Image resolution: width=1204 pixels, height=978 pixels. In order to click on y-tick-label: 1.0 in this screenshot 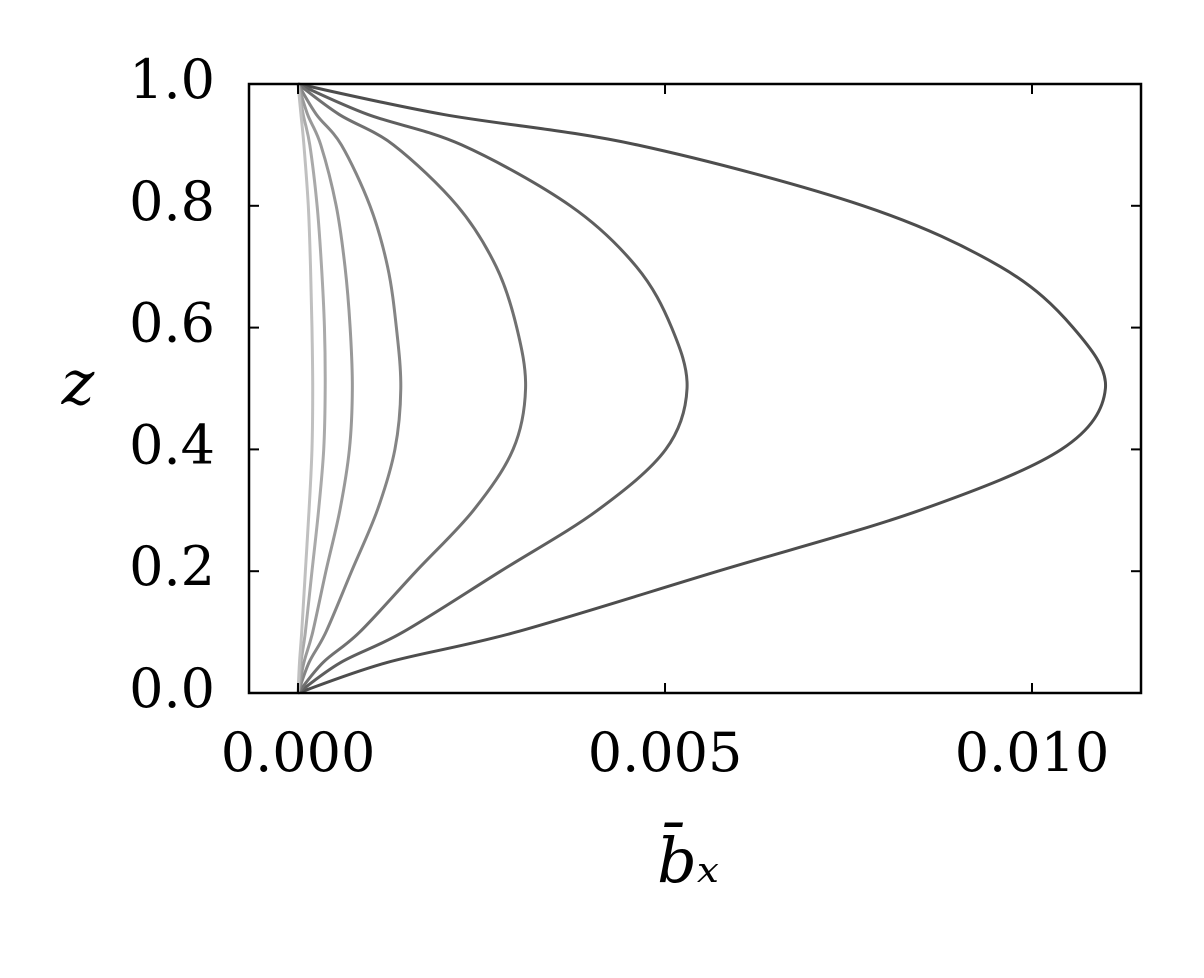, I will do `click(172, 79)`.